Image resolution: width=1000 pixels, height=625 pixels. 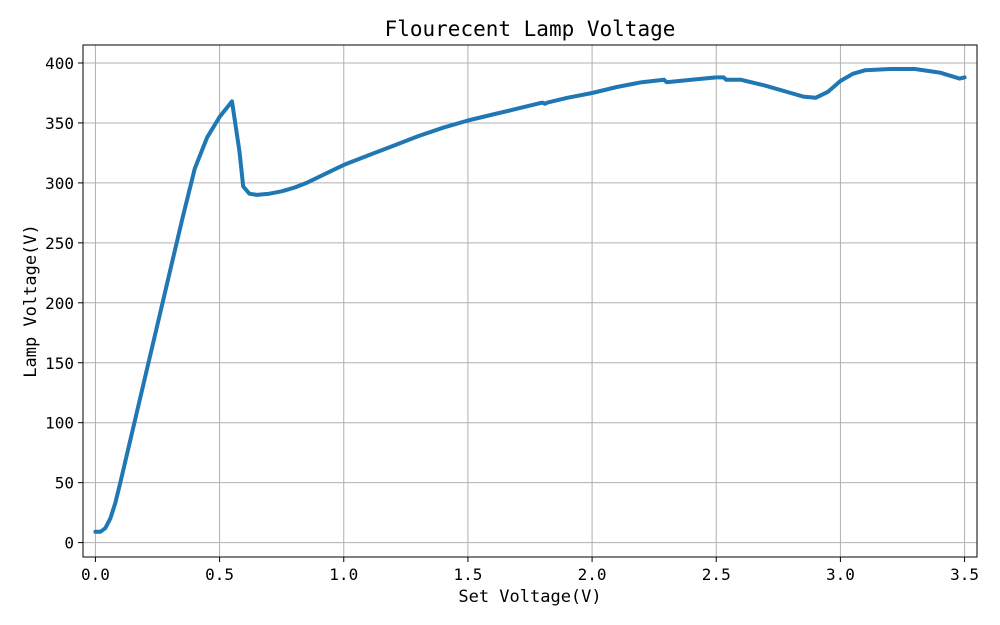 What do you see at coordinates (59, 123) in the screenshot?
I see `y-tick-label: 350` at bounding box center [59, 123].